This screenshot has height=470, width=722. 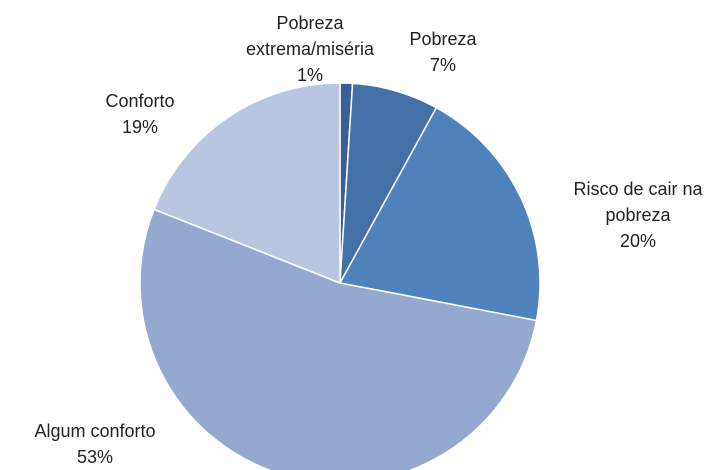 I want to click on percent-label: 20%, so click(x=638, y=241).